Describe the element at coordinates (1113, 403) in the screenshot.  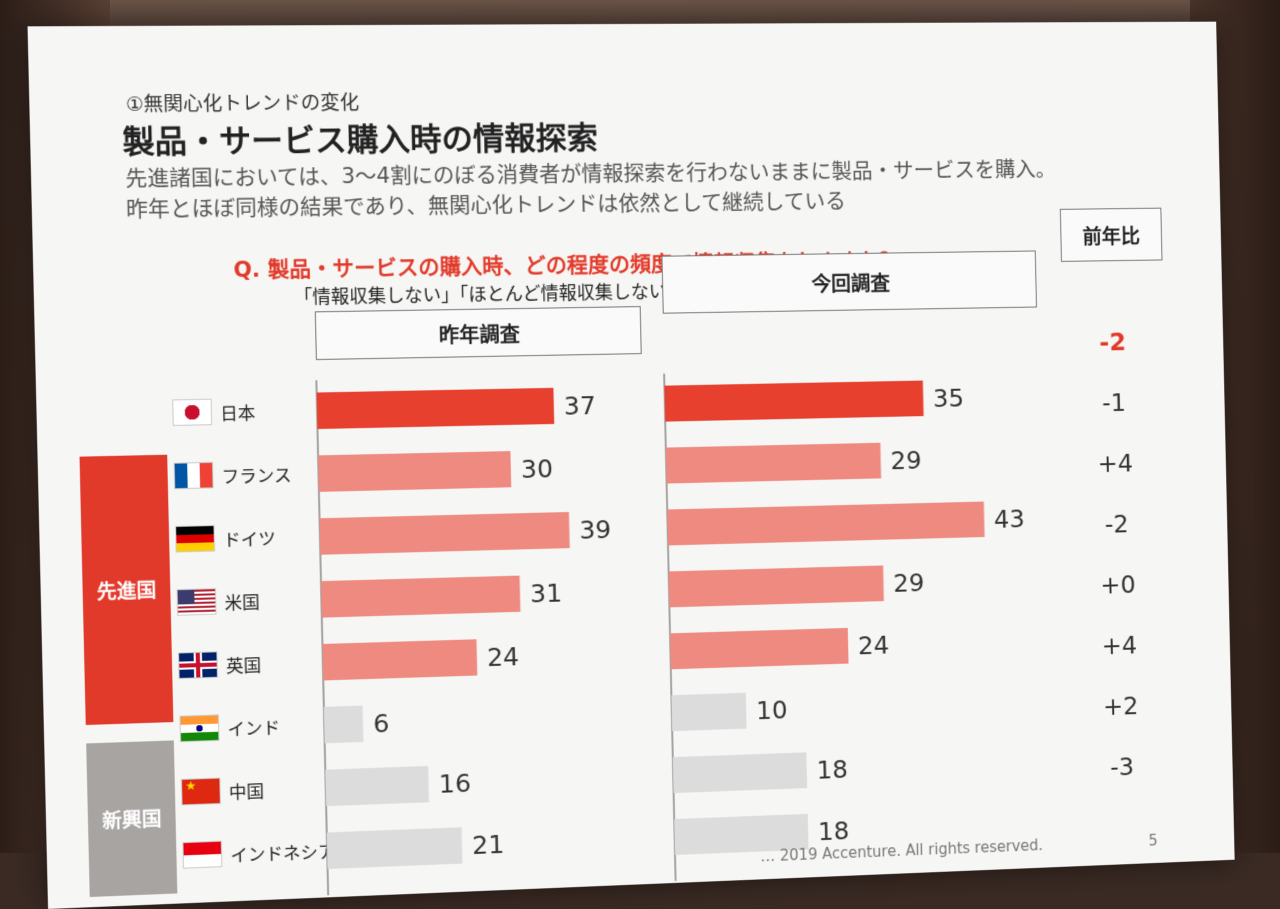
I see `yoy-value-1: -1` at that location.